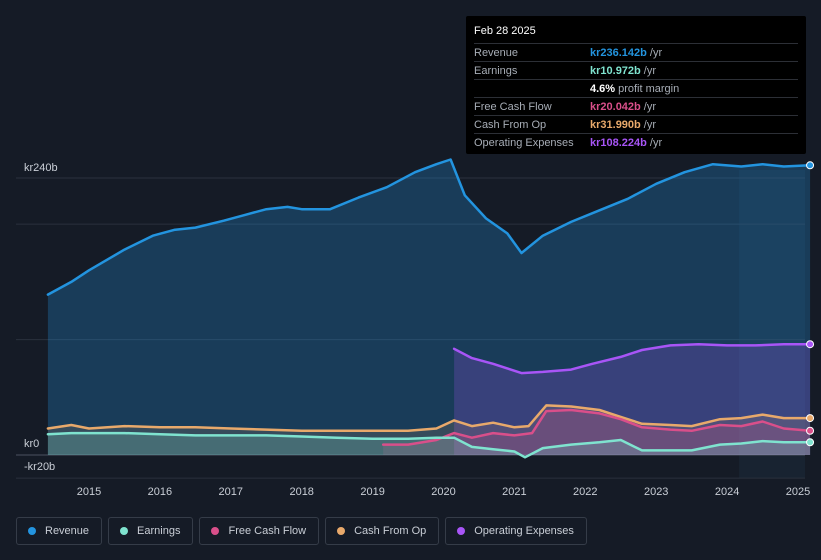  I want to click on x-tick-label-2022: 2022, so click(585, 492).